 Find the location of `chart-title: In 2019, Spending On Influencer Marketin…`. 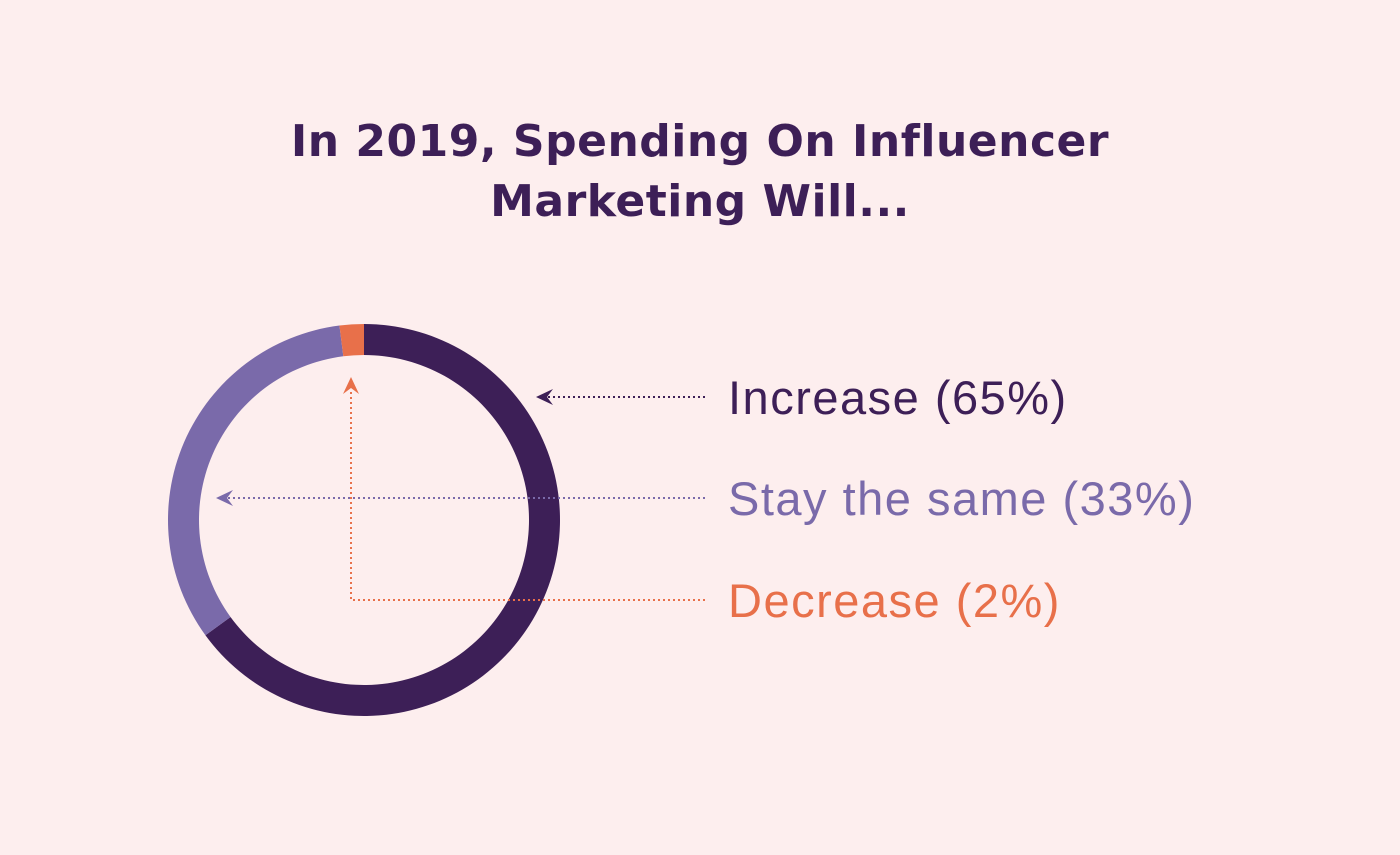

chart-title: In 2019, Spending On Influencer Marketin… is located at coordinates (700, 172).